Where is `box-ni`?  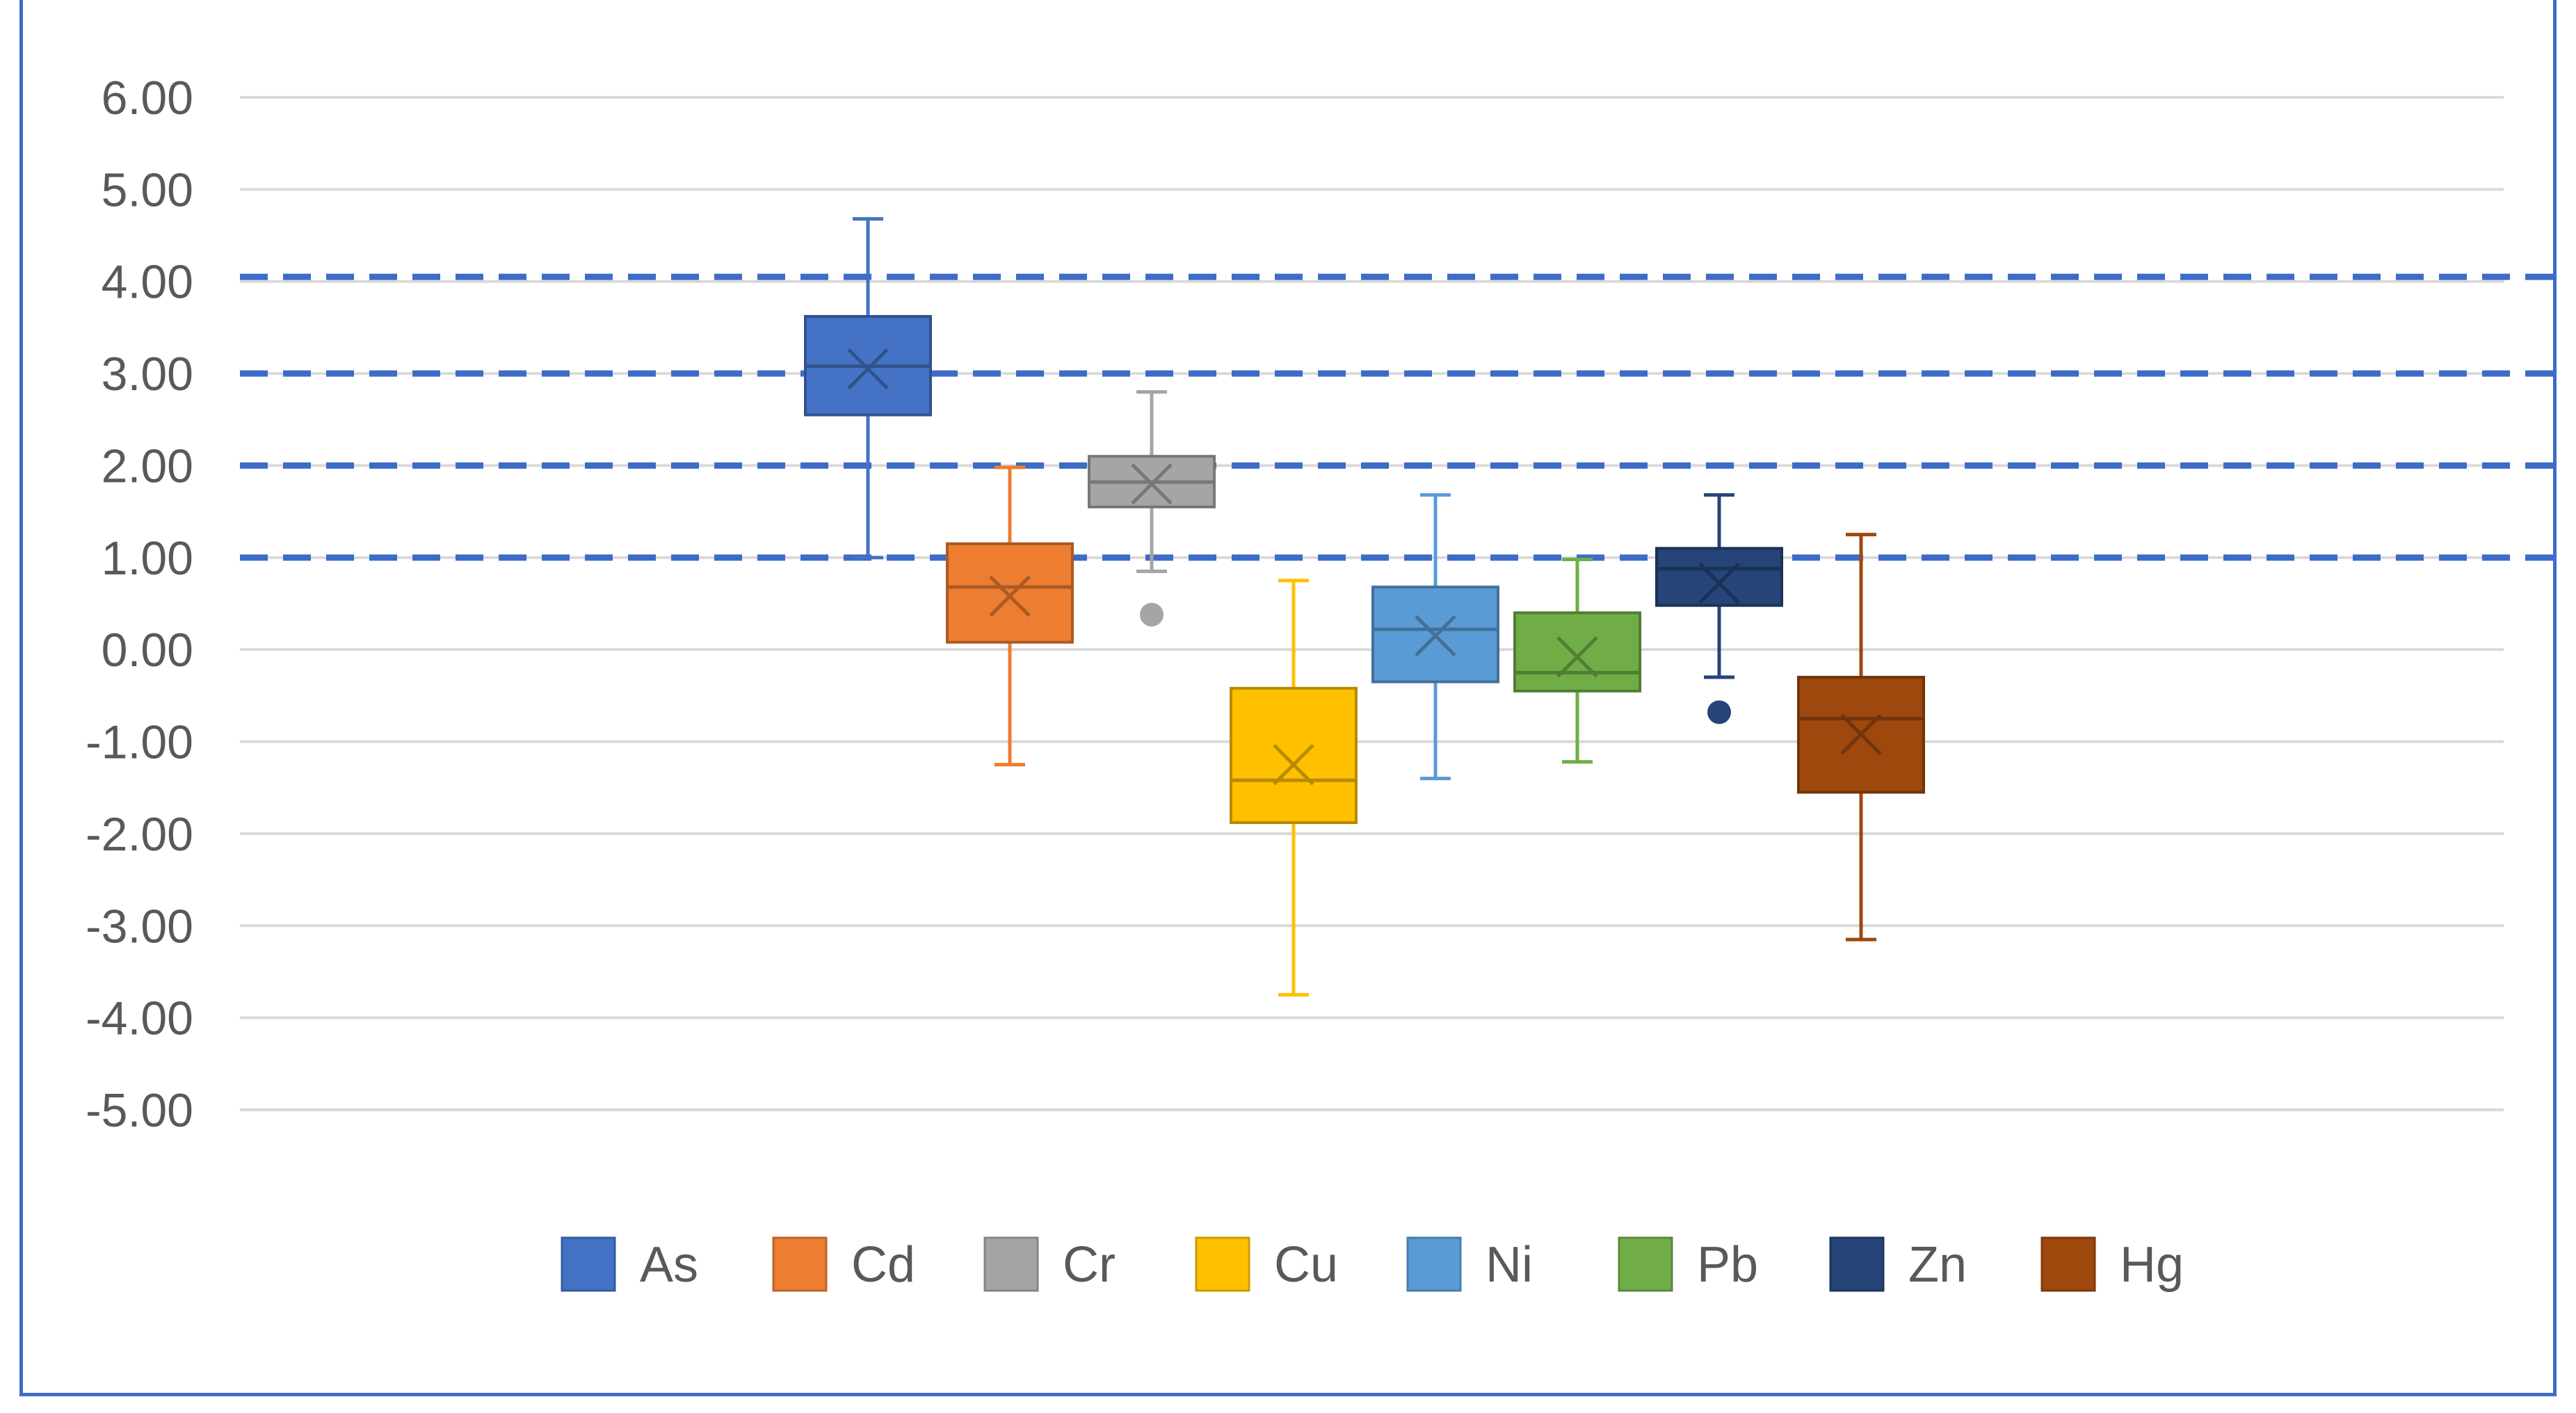
box-ni is located at coordinates (1435, 636).